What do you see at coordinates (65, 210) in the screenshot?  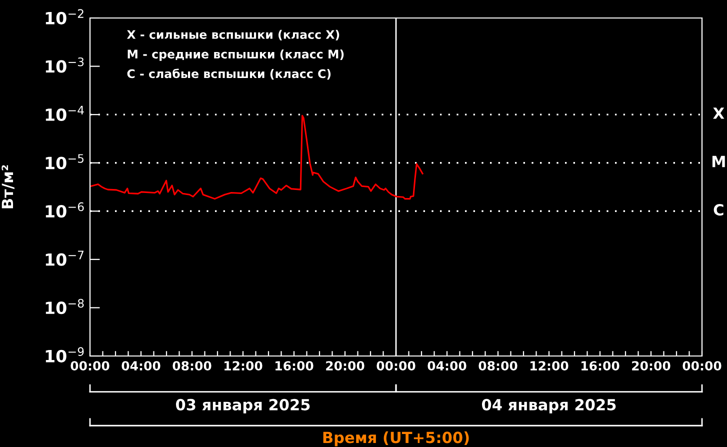 I see `y-tick-label: 10$^{−6}$` at bounding box center [65, 210].